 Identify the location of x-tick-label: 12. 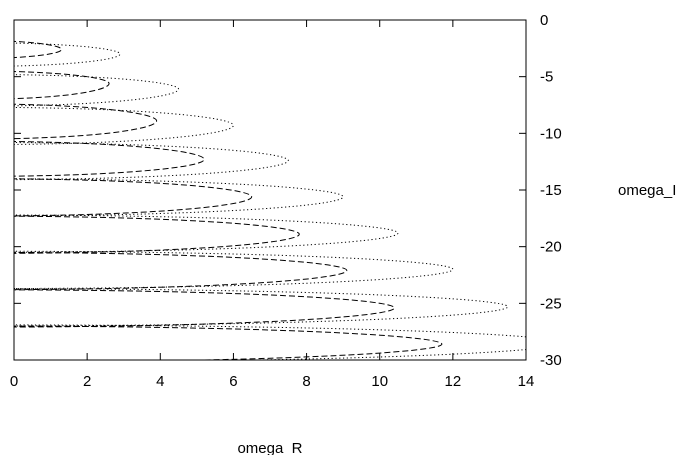
(453, 381).